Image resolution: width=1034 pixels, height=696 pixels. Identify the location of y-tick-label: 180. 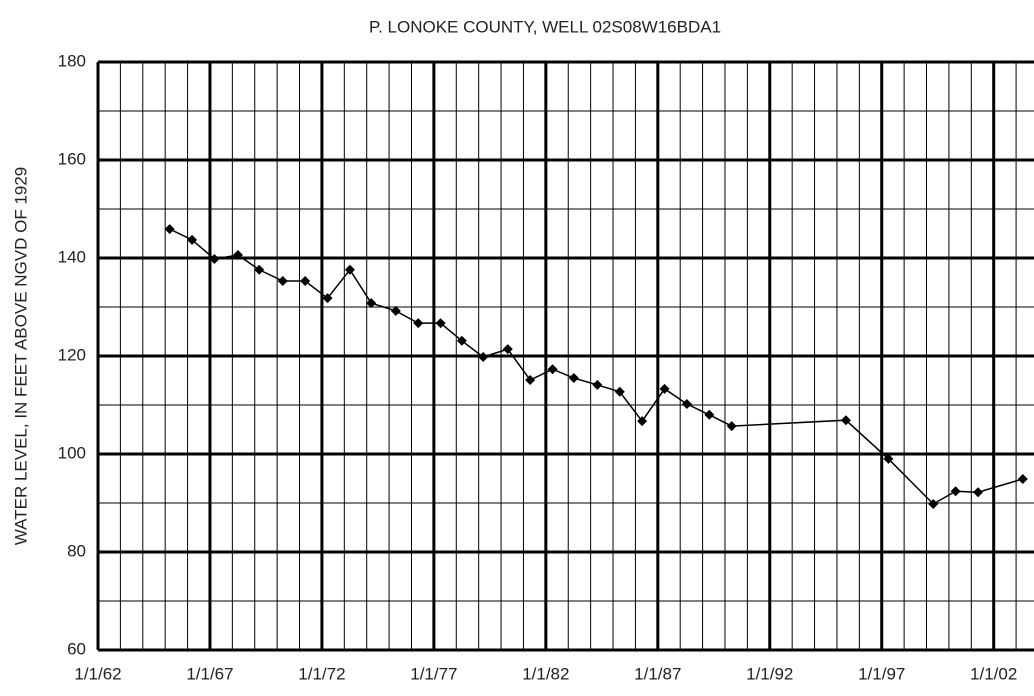
(72, 60).